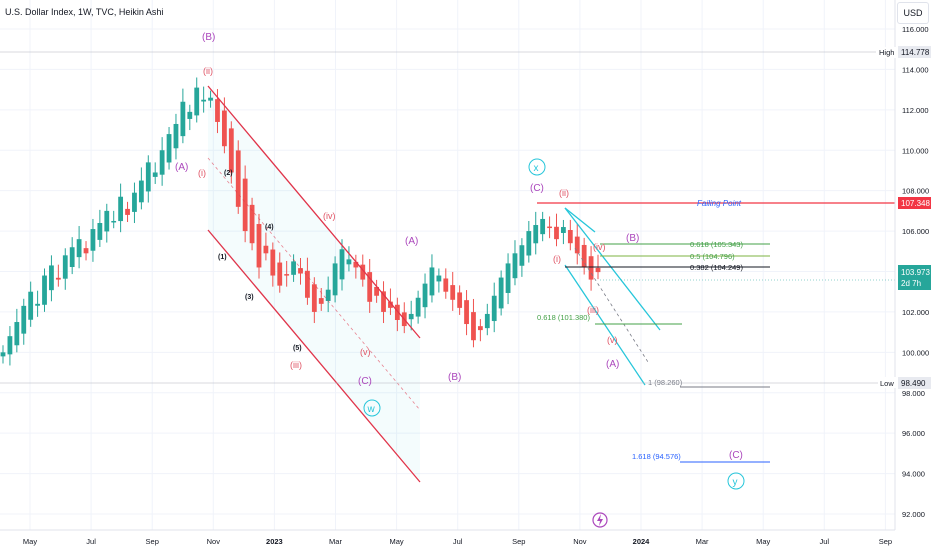 Image resolution: width=932 pixels, height=555 pixels. Describe the element at coordinates (314, 356) in the screenshot. I see `channel-lower-left` at that location.